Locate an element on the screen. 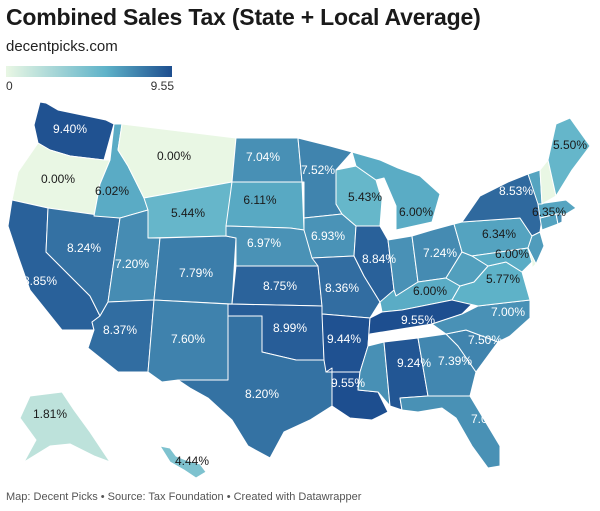  state-label-ky: 6.00% is located at coordinates (430, 291).